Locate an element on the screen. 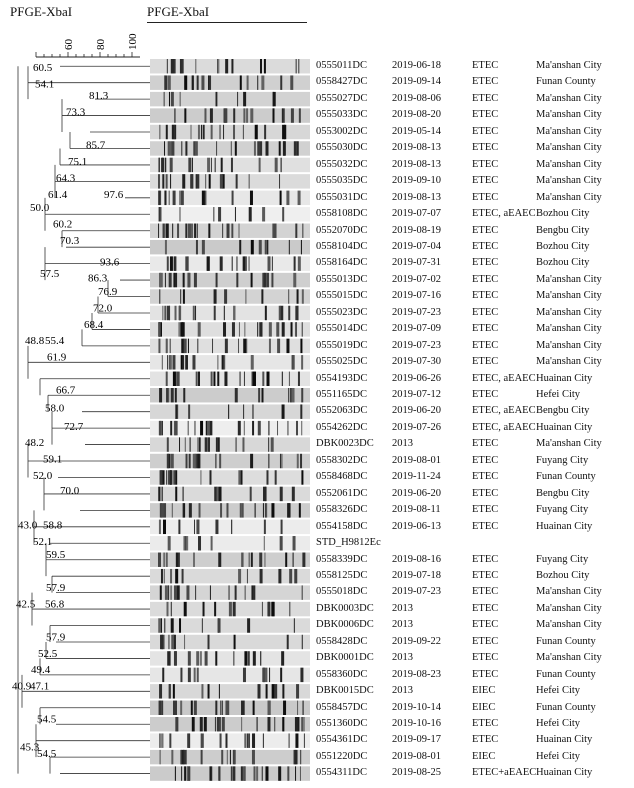  isolate-location: Fuyang City is located at coordinates (562, 460).